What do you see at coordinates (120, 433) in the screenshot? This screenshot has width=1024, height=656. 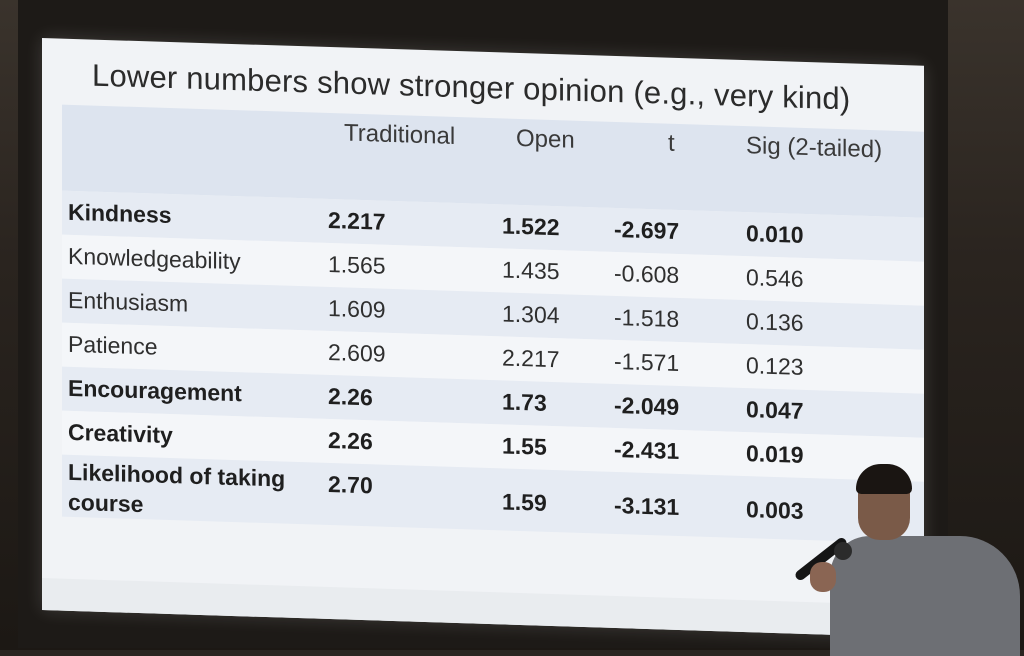 I see `row-label: Creativity` at bounding box center [120, 433].